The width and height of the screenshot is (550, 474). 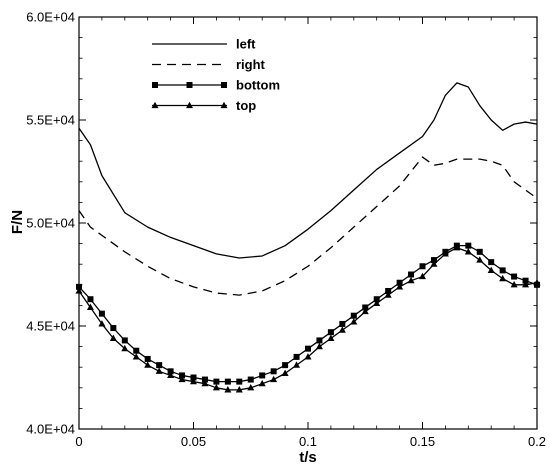 What do you see at coordinates (78, 441) in the screenshot?
I see `x-tick-label: 0` at bounding box center [78, 441].